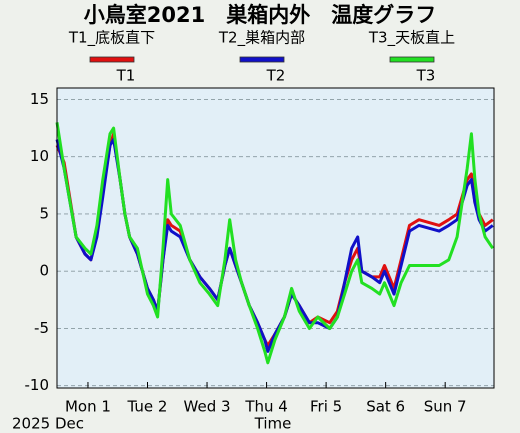 This screenshot has height=433, width=520. What do you see at coordinates (39, 99) in the screenshot?
I see `y-tick-label: 15` at bounding box center [39, 99].